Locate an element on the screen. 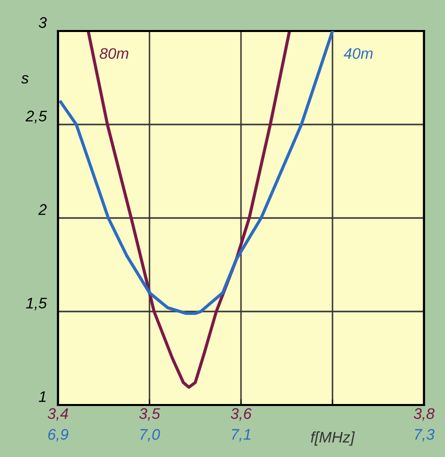 The image size is (445, 457). x2-tick-label: 7,0 is located at coordinates (150, 435).